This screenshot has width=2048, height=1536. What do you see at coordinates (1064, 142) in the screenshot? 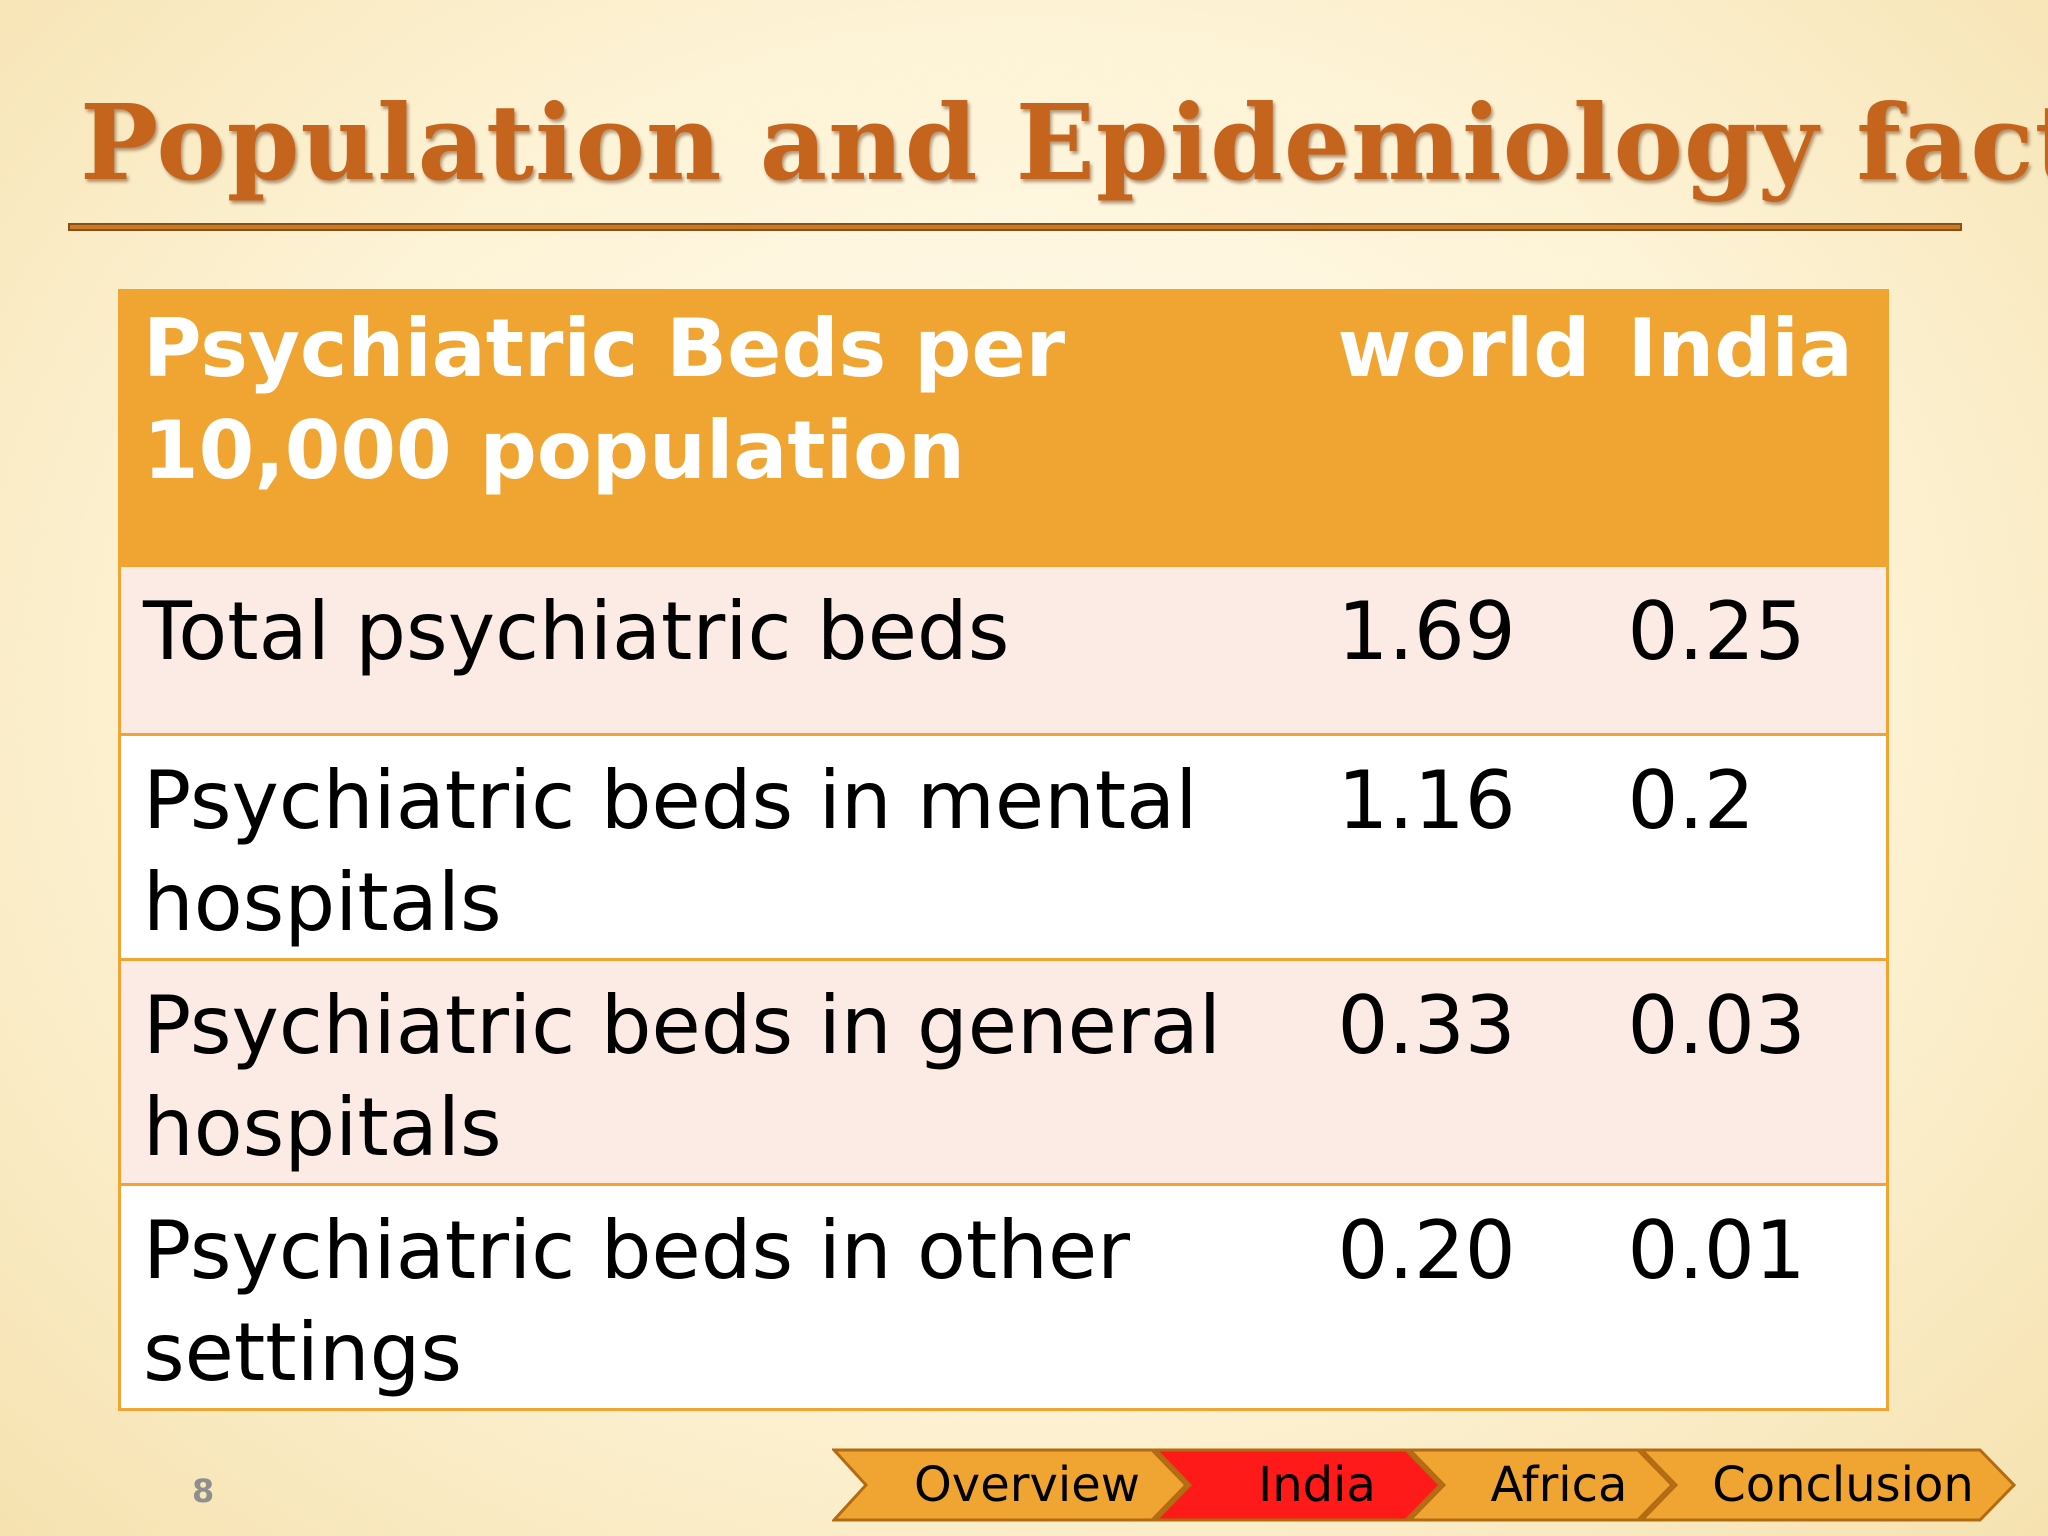
I see `slide-title: Population and Epidemiology facts` at bounding box center [1064, 142].